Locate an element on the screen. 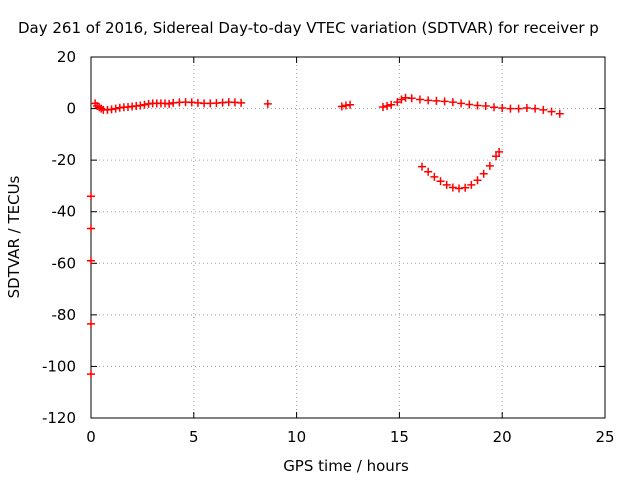 This screenshot has width=640, height=480. y-tick-label: -100 is located at coordinates (59, 366).